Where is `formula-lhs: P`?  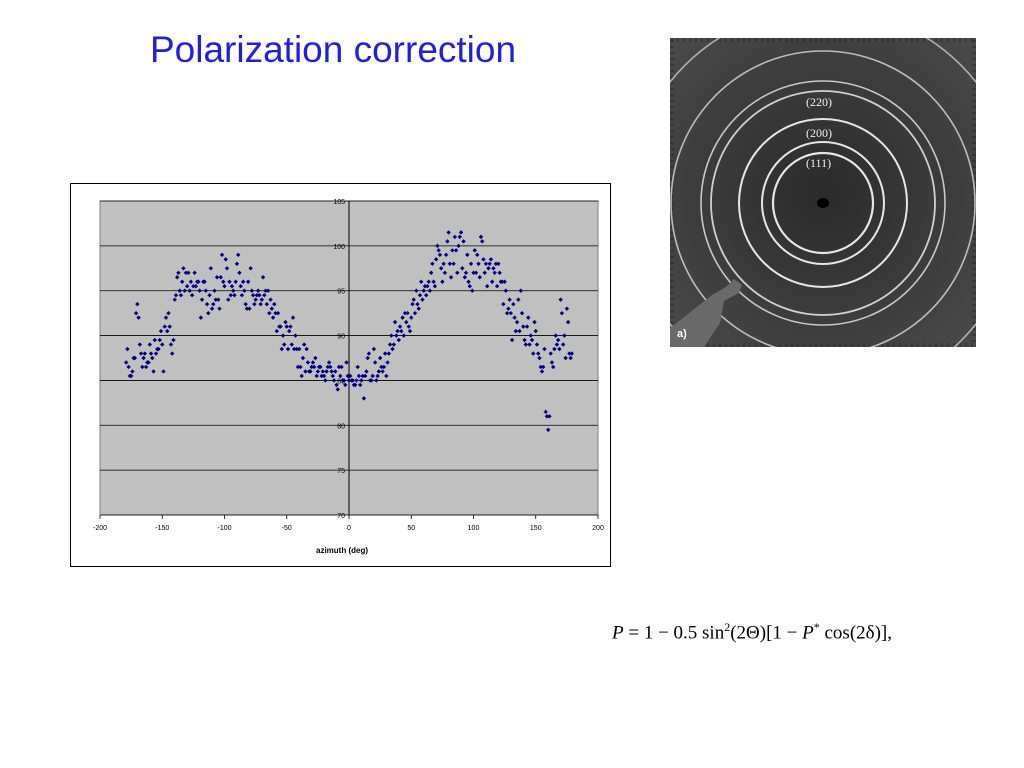
formula-lhs: P is located at coordinates (618, 633).